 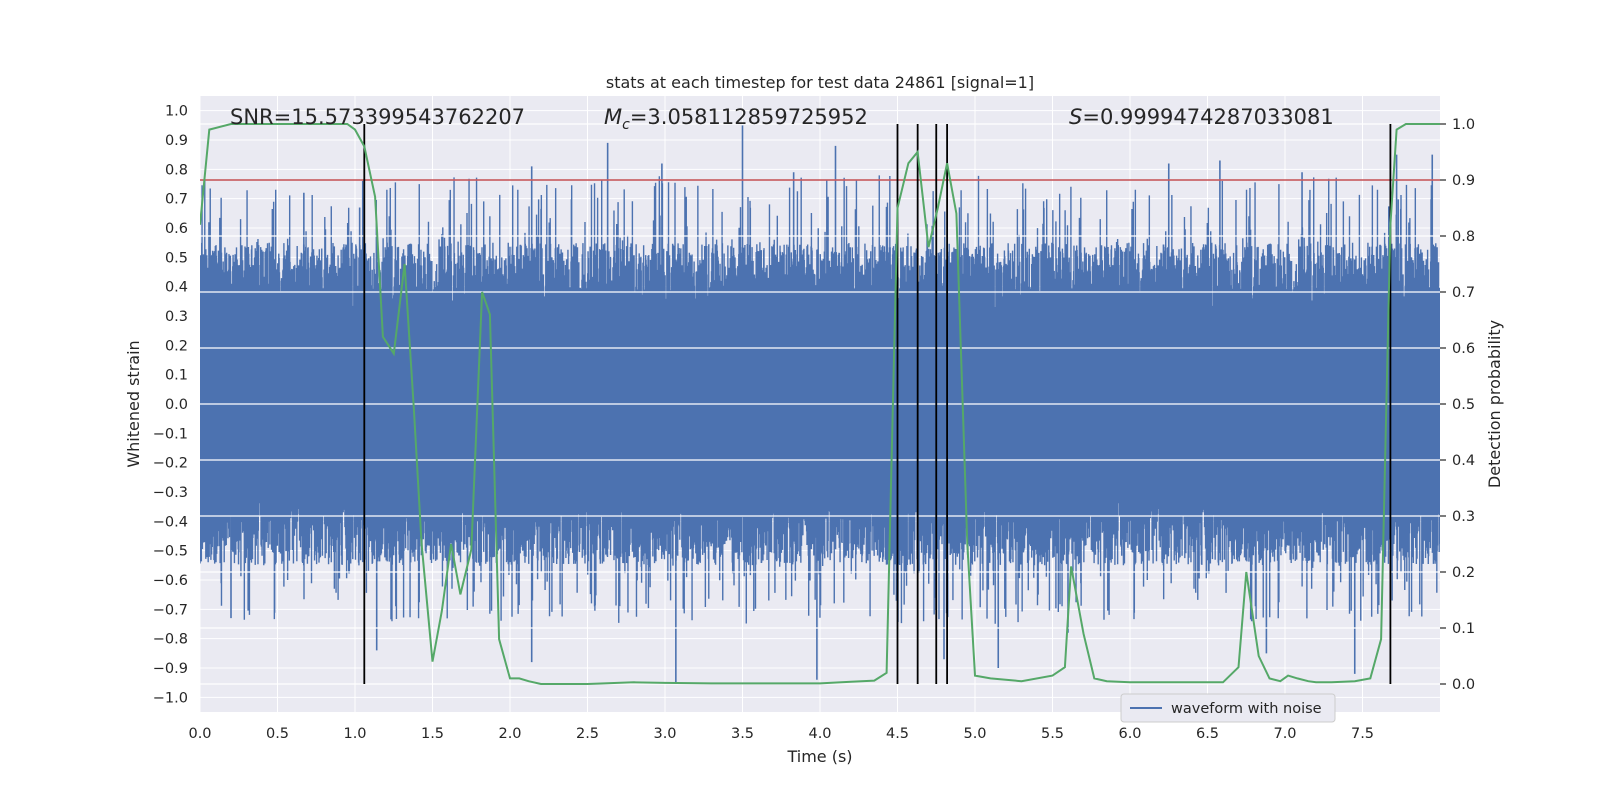 What do you see at coordinates (1284, 734) in the screenshot?
I see `x-tick-label: 7.0` at bounding box center [1284, 734].